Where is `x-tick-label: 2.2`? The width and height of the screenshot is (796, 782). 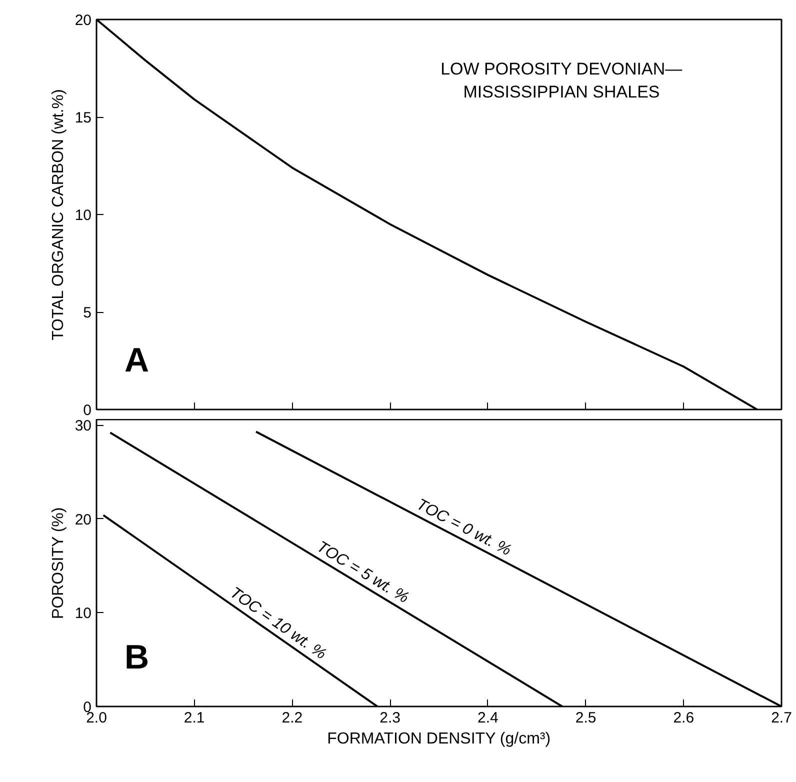
x-tick-label: 2.2 is located at coordinates (292, 718).